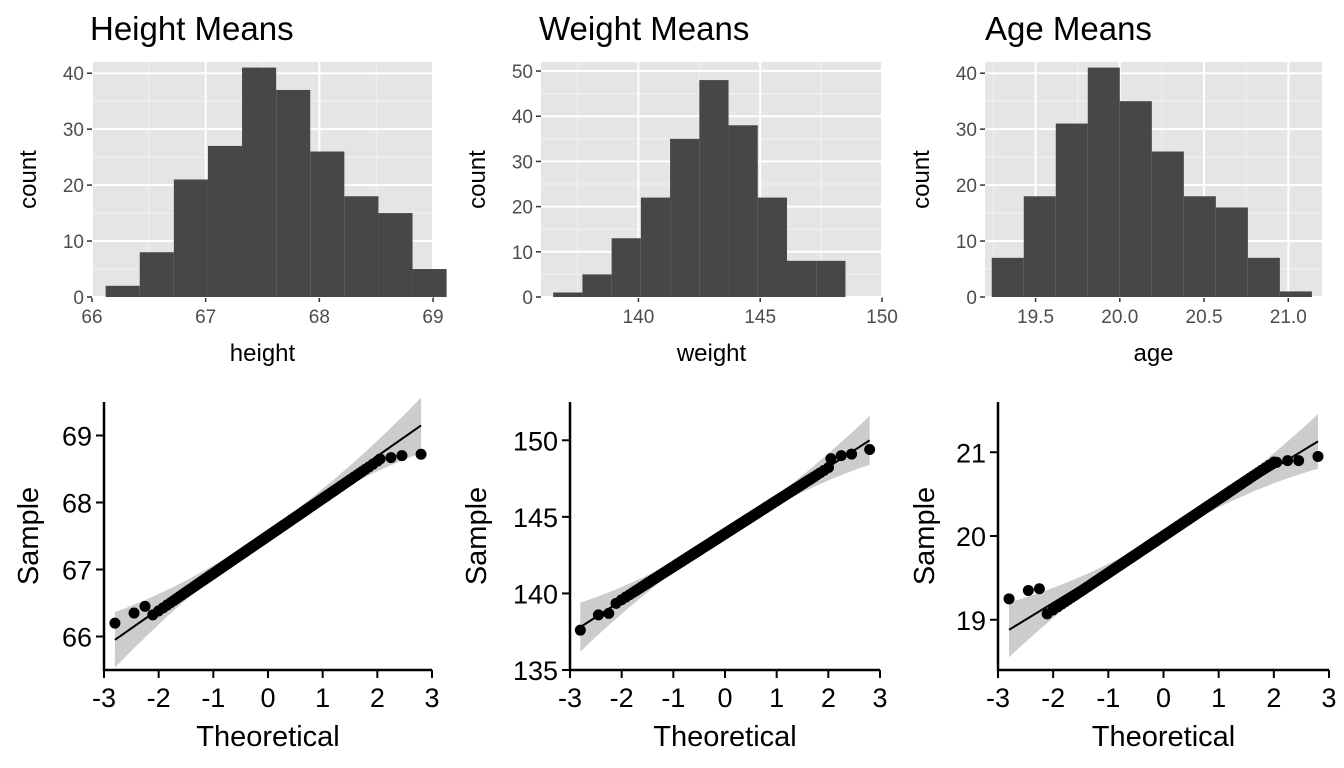  What do you see at coordinates (535, 671) in the screenshot?
I see `y-tick-label: 135` at bounding box center [535, 671].